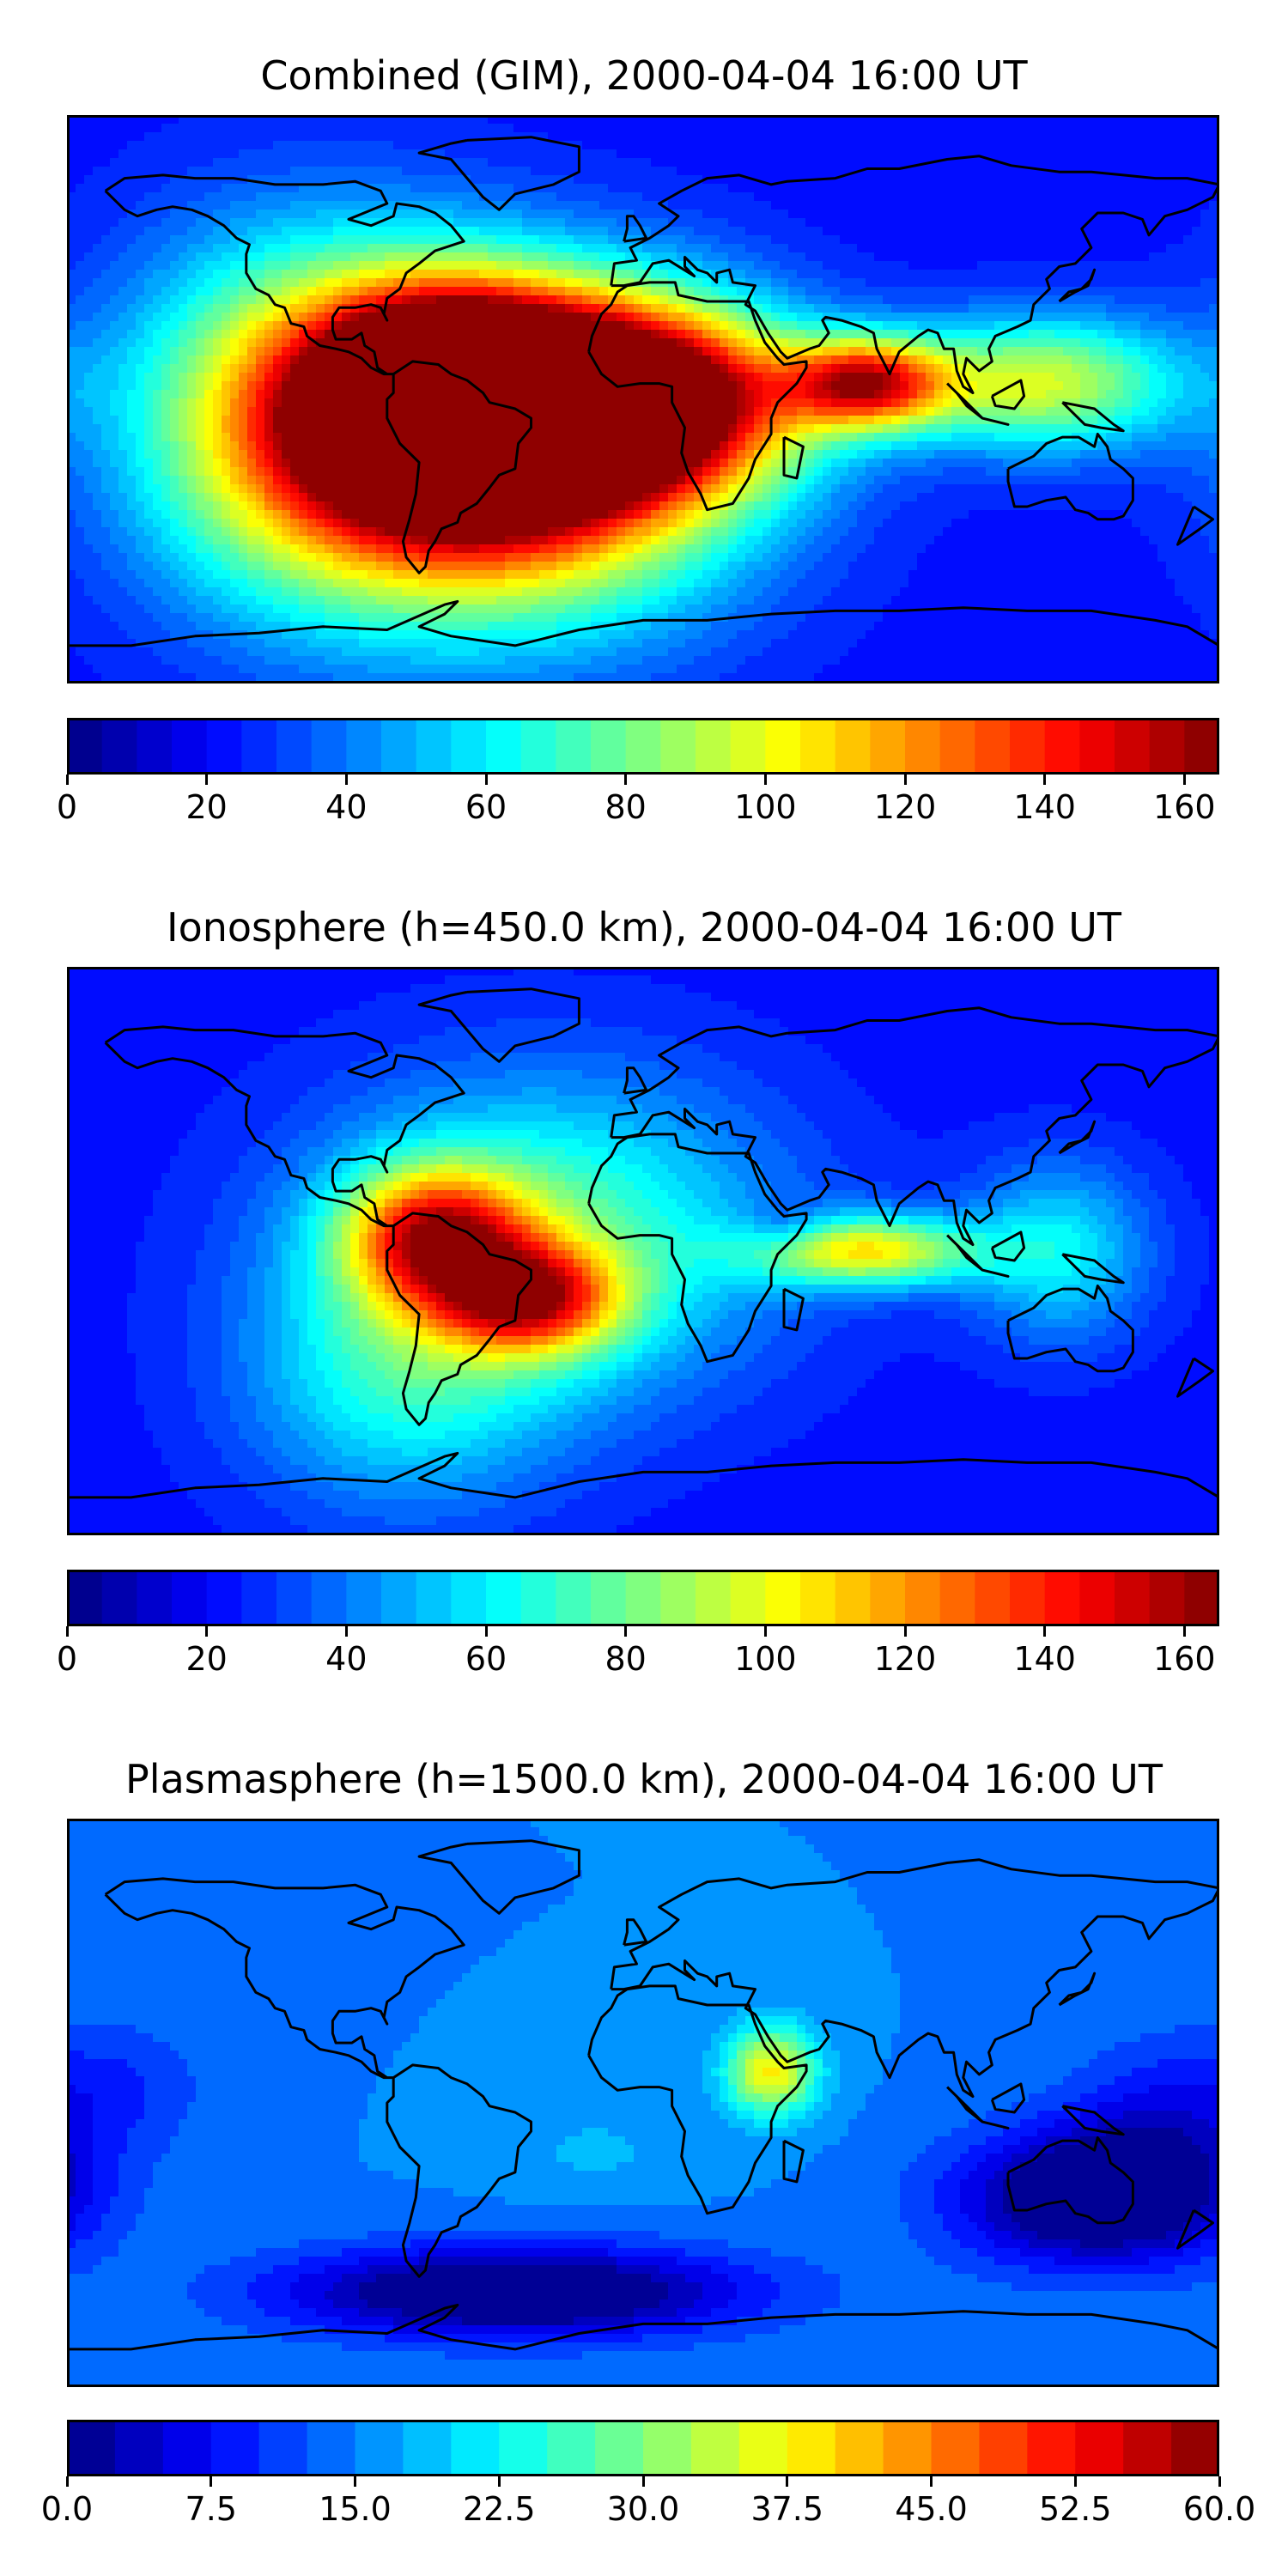  I want to click on colorbar-tick-label: 30.0, so click(643, 2509).